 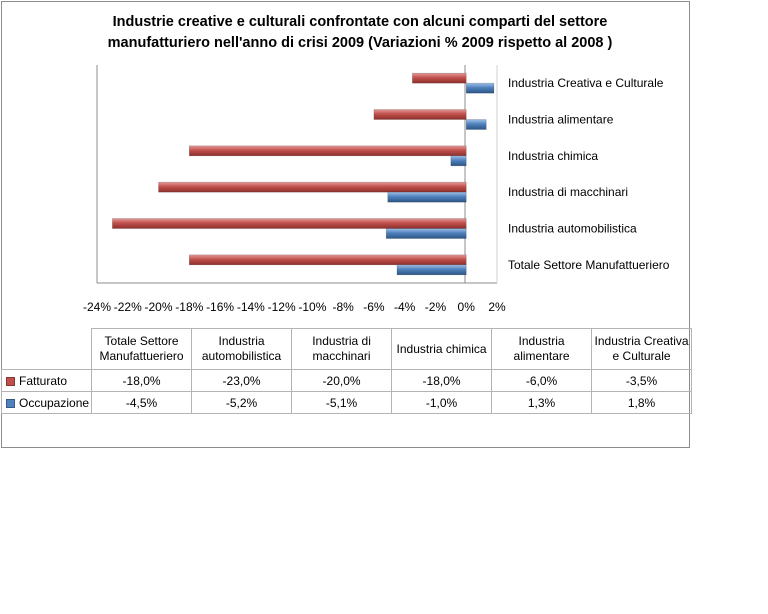 What do you see at coordinates (568, 192) in the screenshot?
I see `category-label: Industria di macchinari` at bounding box center [568, 192].